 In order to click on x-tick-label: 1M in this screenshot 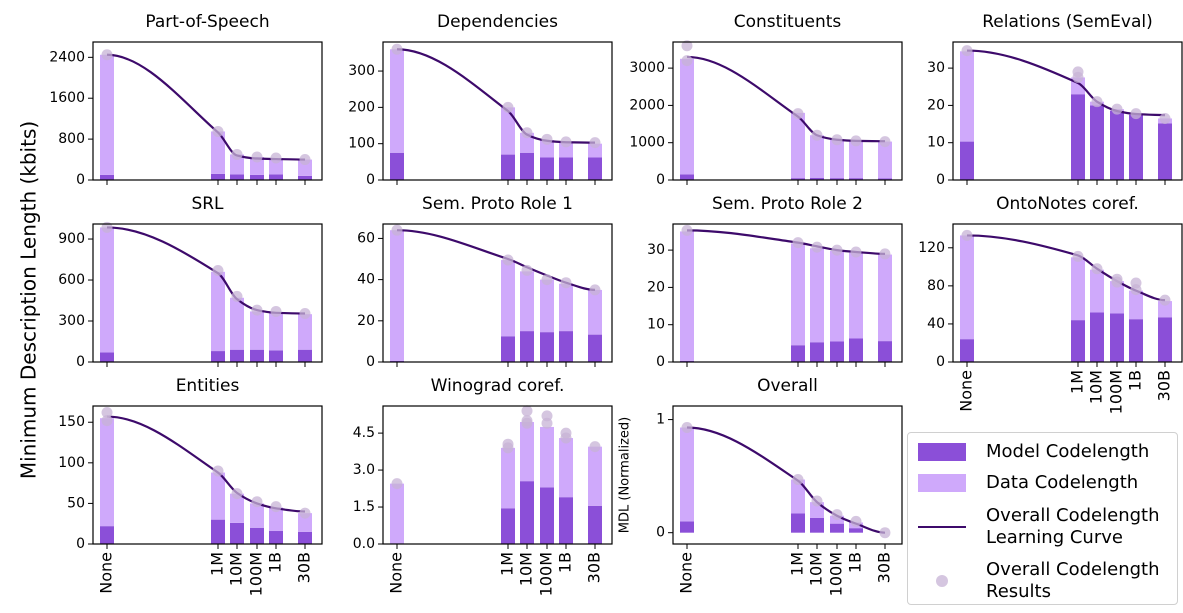, I will do `click(217, 564)`.